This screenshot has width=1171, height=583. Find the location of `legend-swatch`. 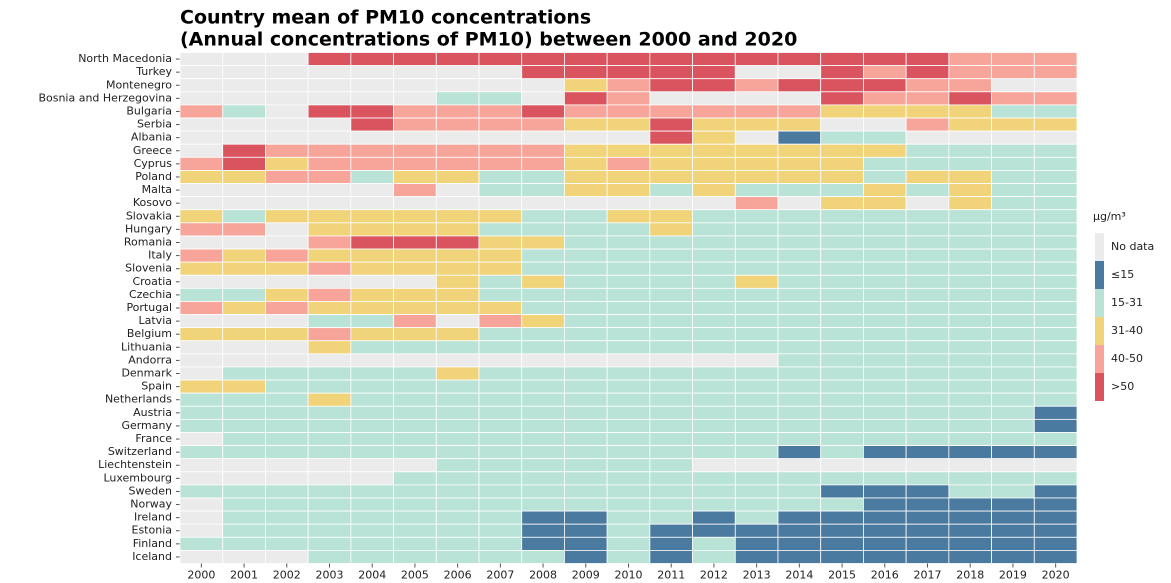

legend-swatch is located at coordinates (1099, 331).